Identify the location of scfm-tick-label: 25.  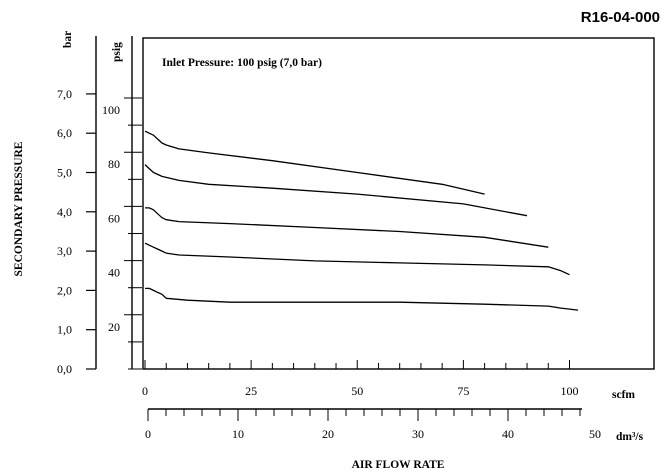
(251, 391).